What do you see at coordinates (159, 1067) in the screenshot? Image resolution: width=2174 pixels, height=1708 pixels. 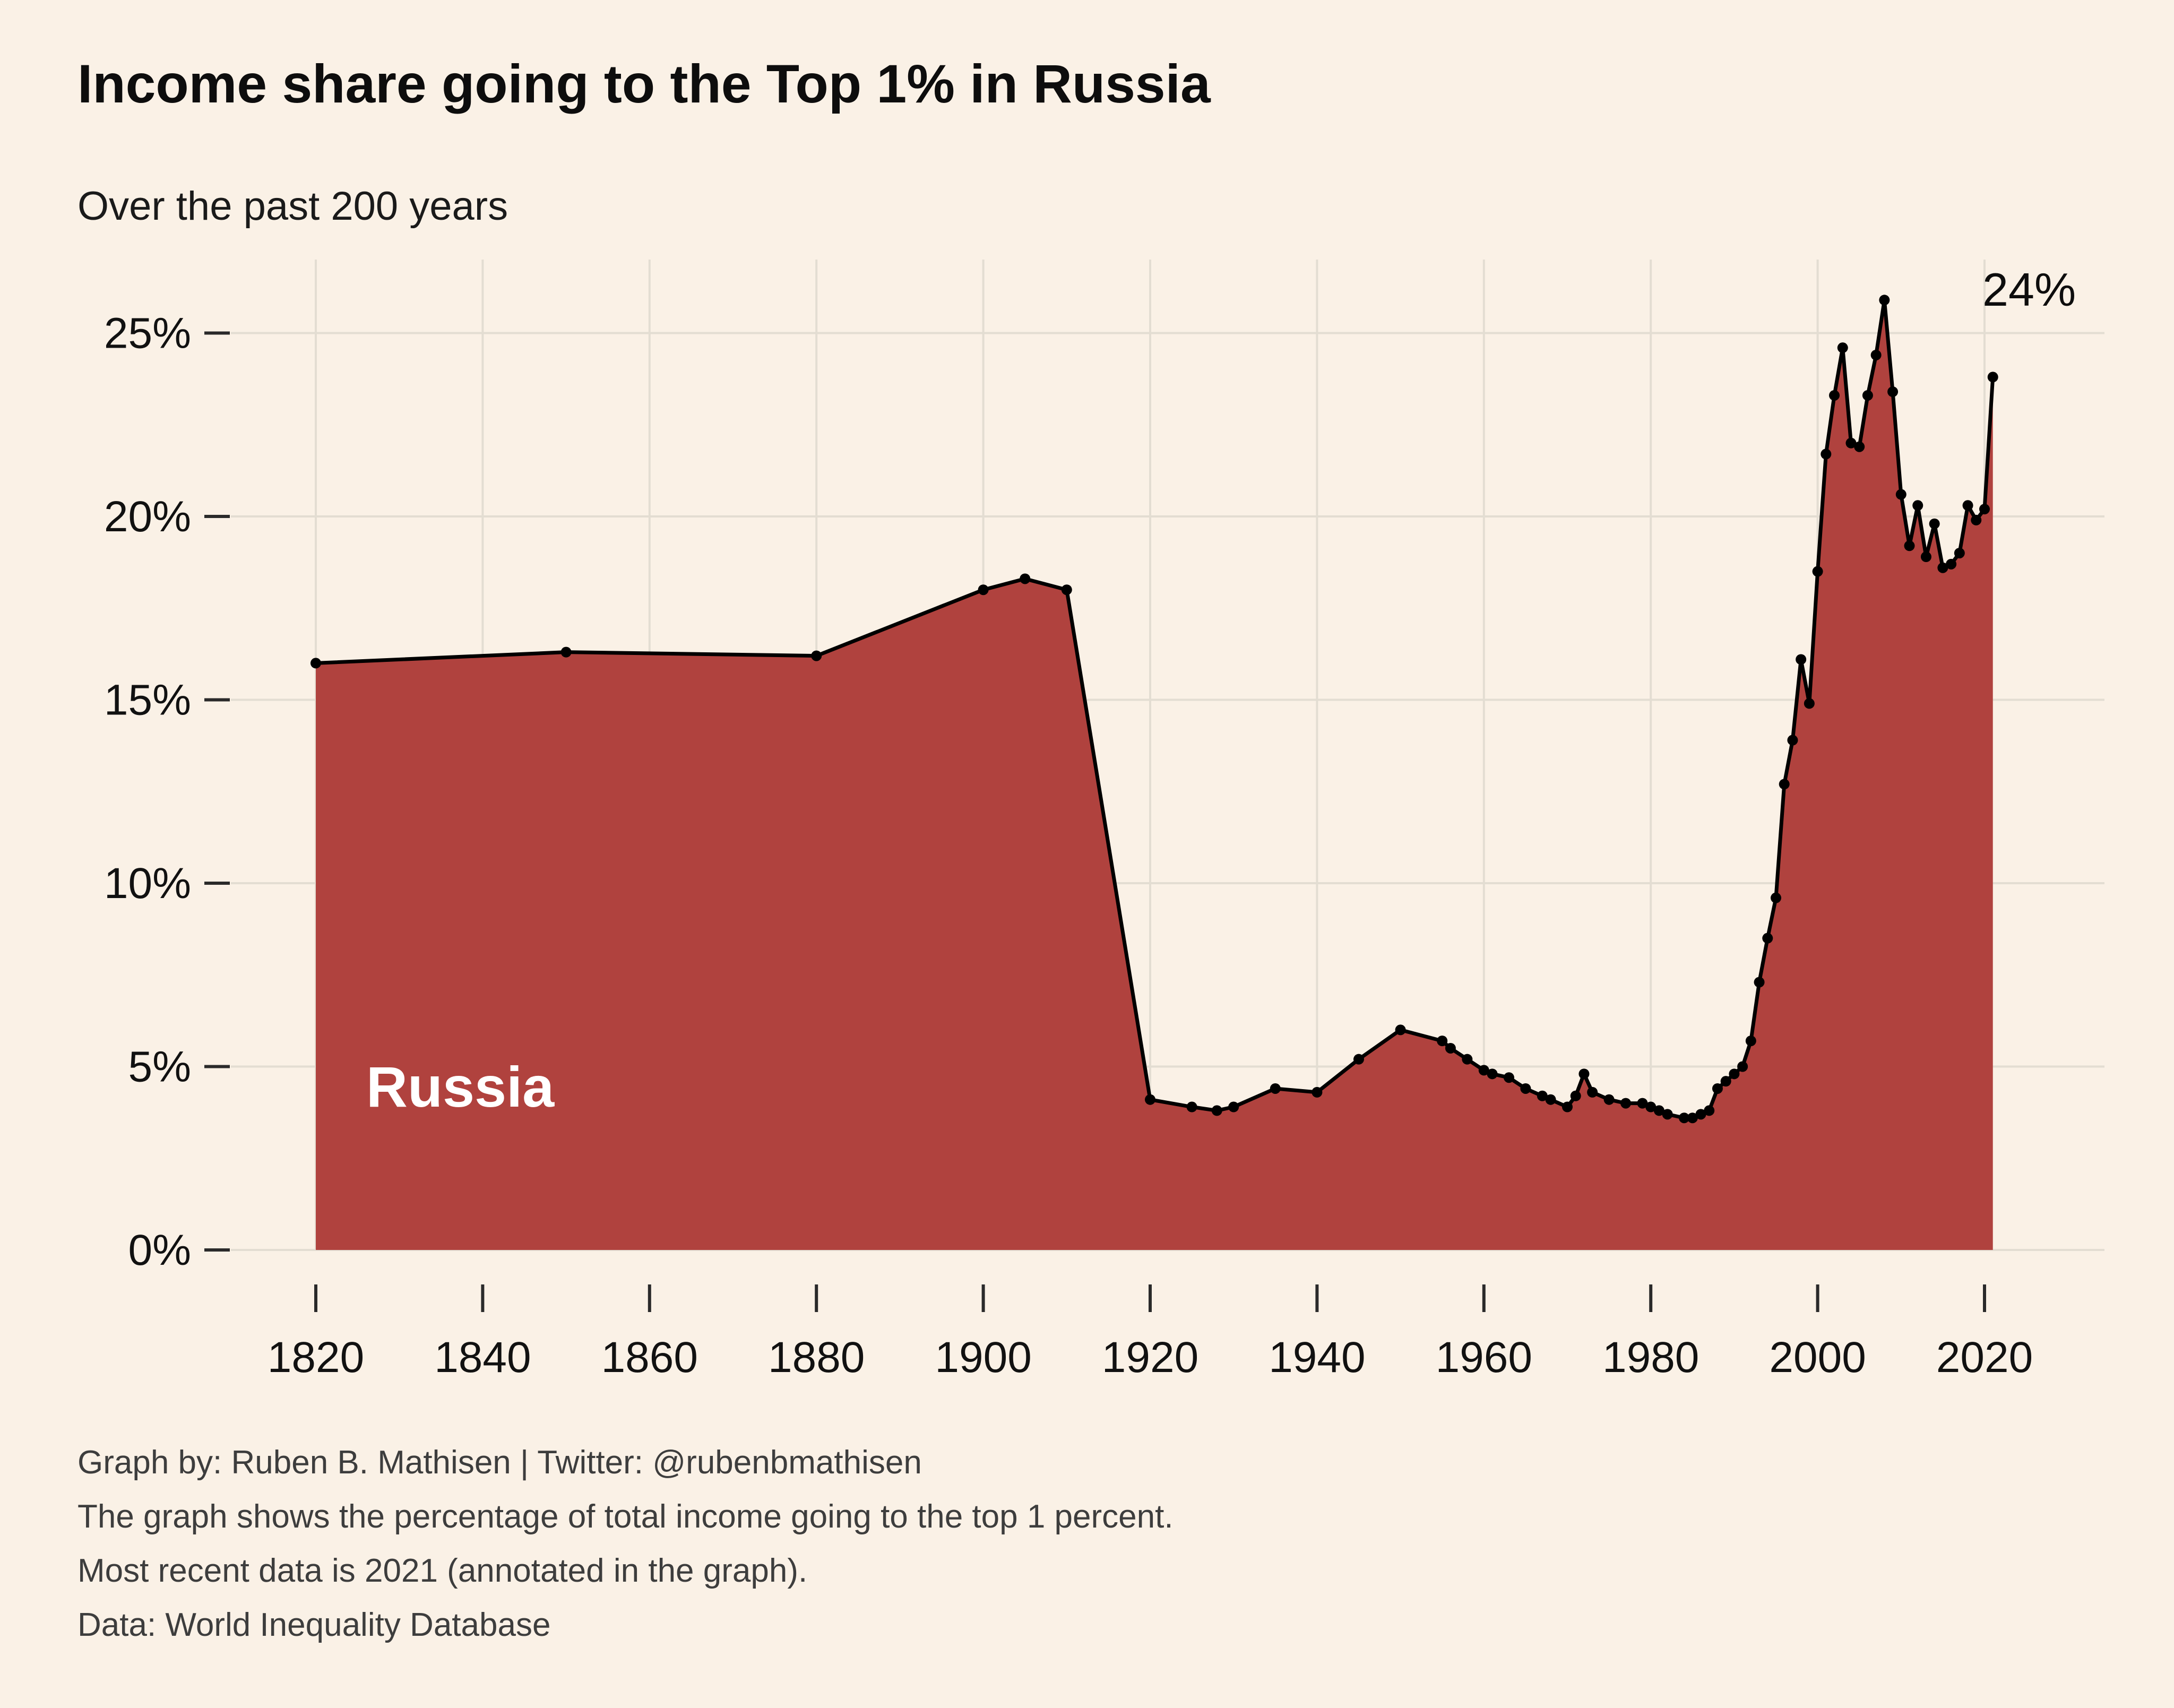 I see `y-tick-label: 5%` at bounding box center [159, 1067].